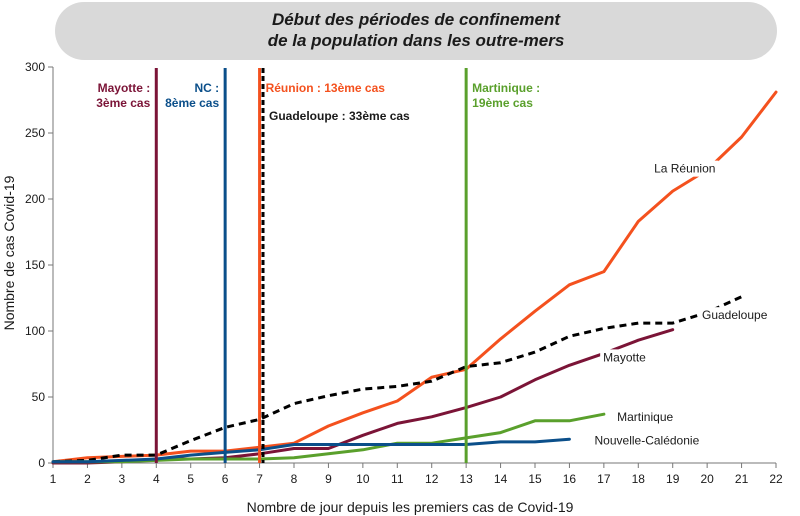 This screenshot has height=516, width=800. Describe the element at coordinates (123, 103) in the screenshot. I see `marker-label-mayotte: 3ème cas` at that location.